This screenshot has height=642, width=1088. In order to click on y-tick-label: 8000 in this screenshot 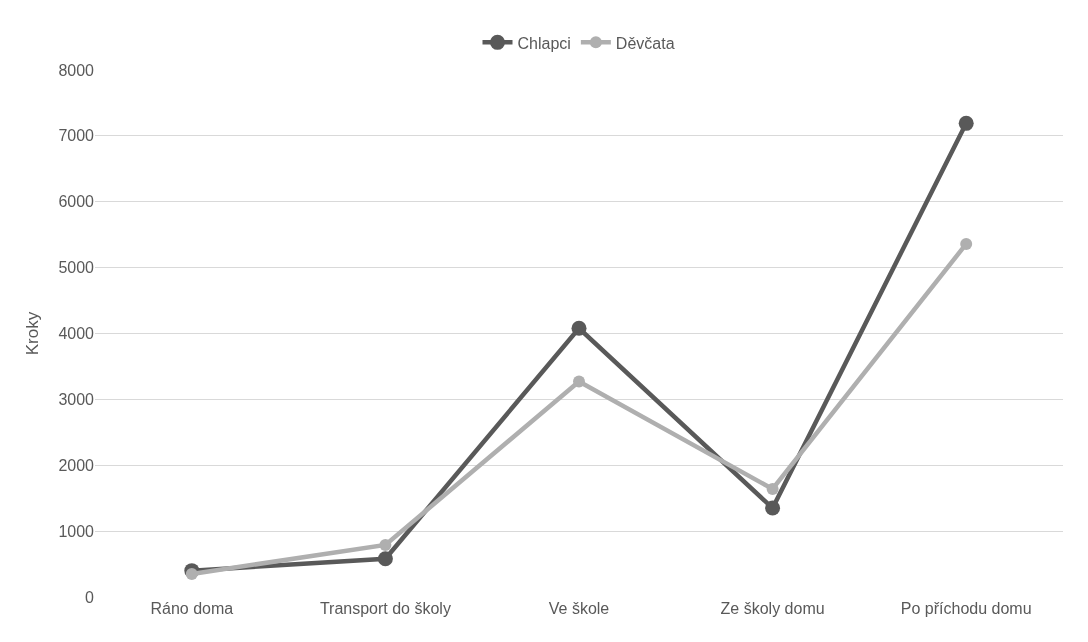, I will do `click(76, 70)`.